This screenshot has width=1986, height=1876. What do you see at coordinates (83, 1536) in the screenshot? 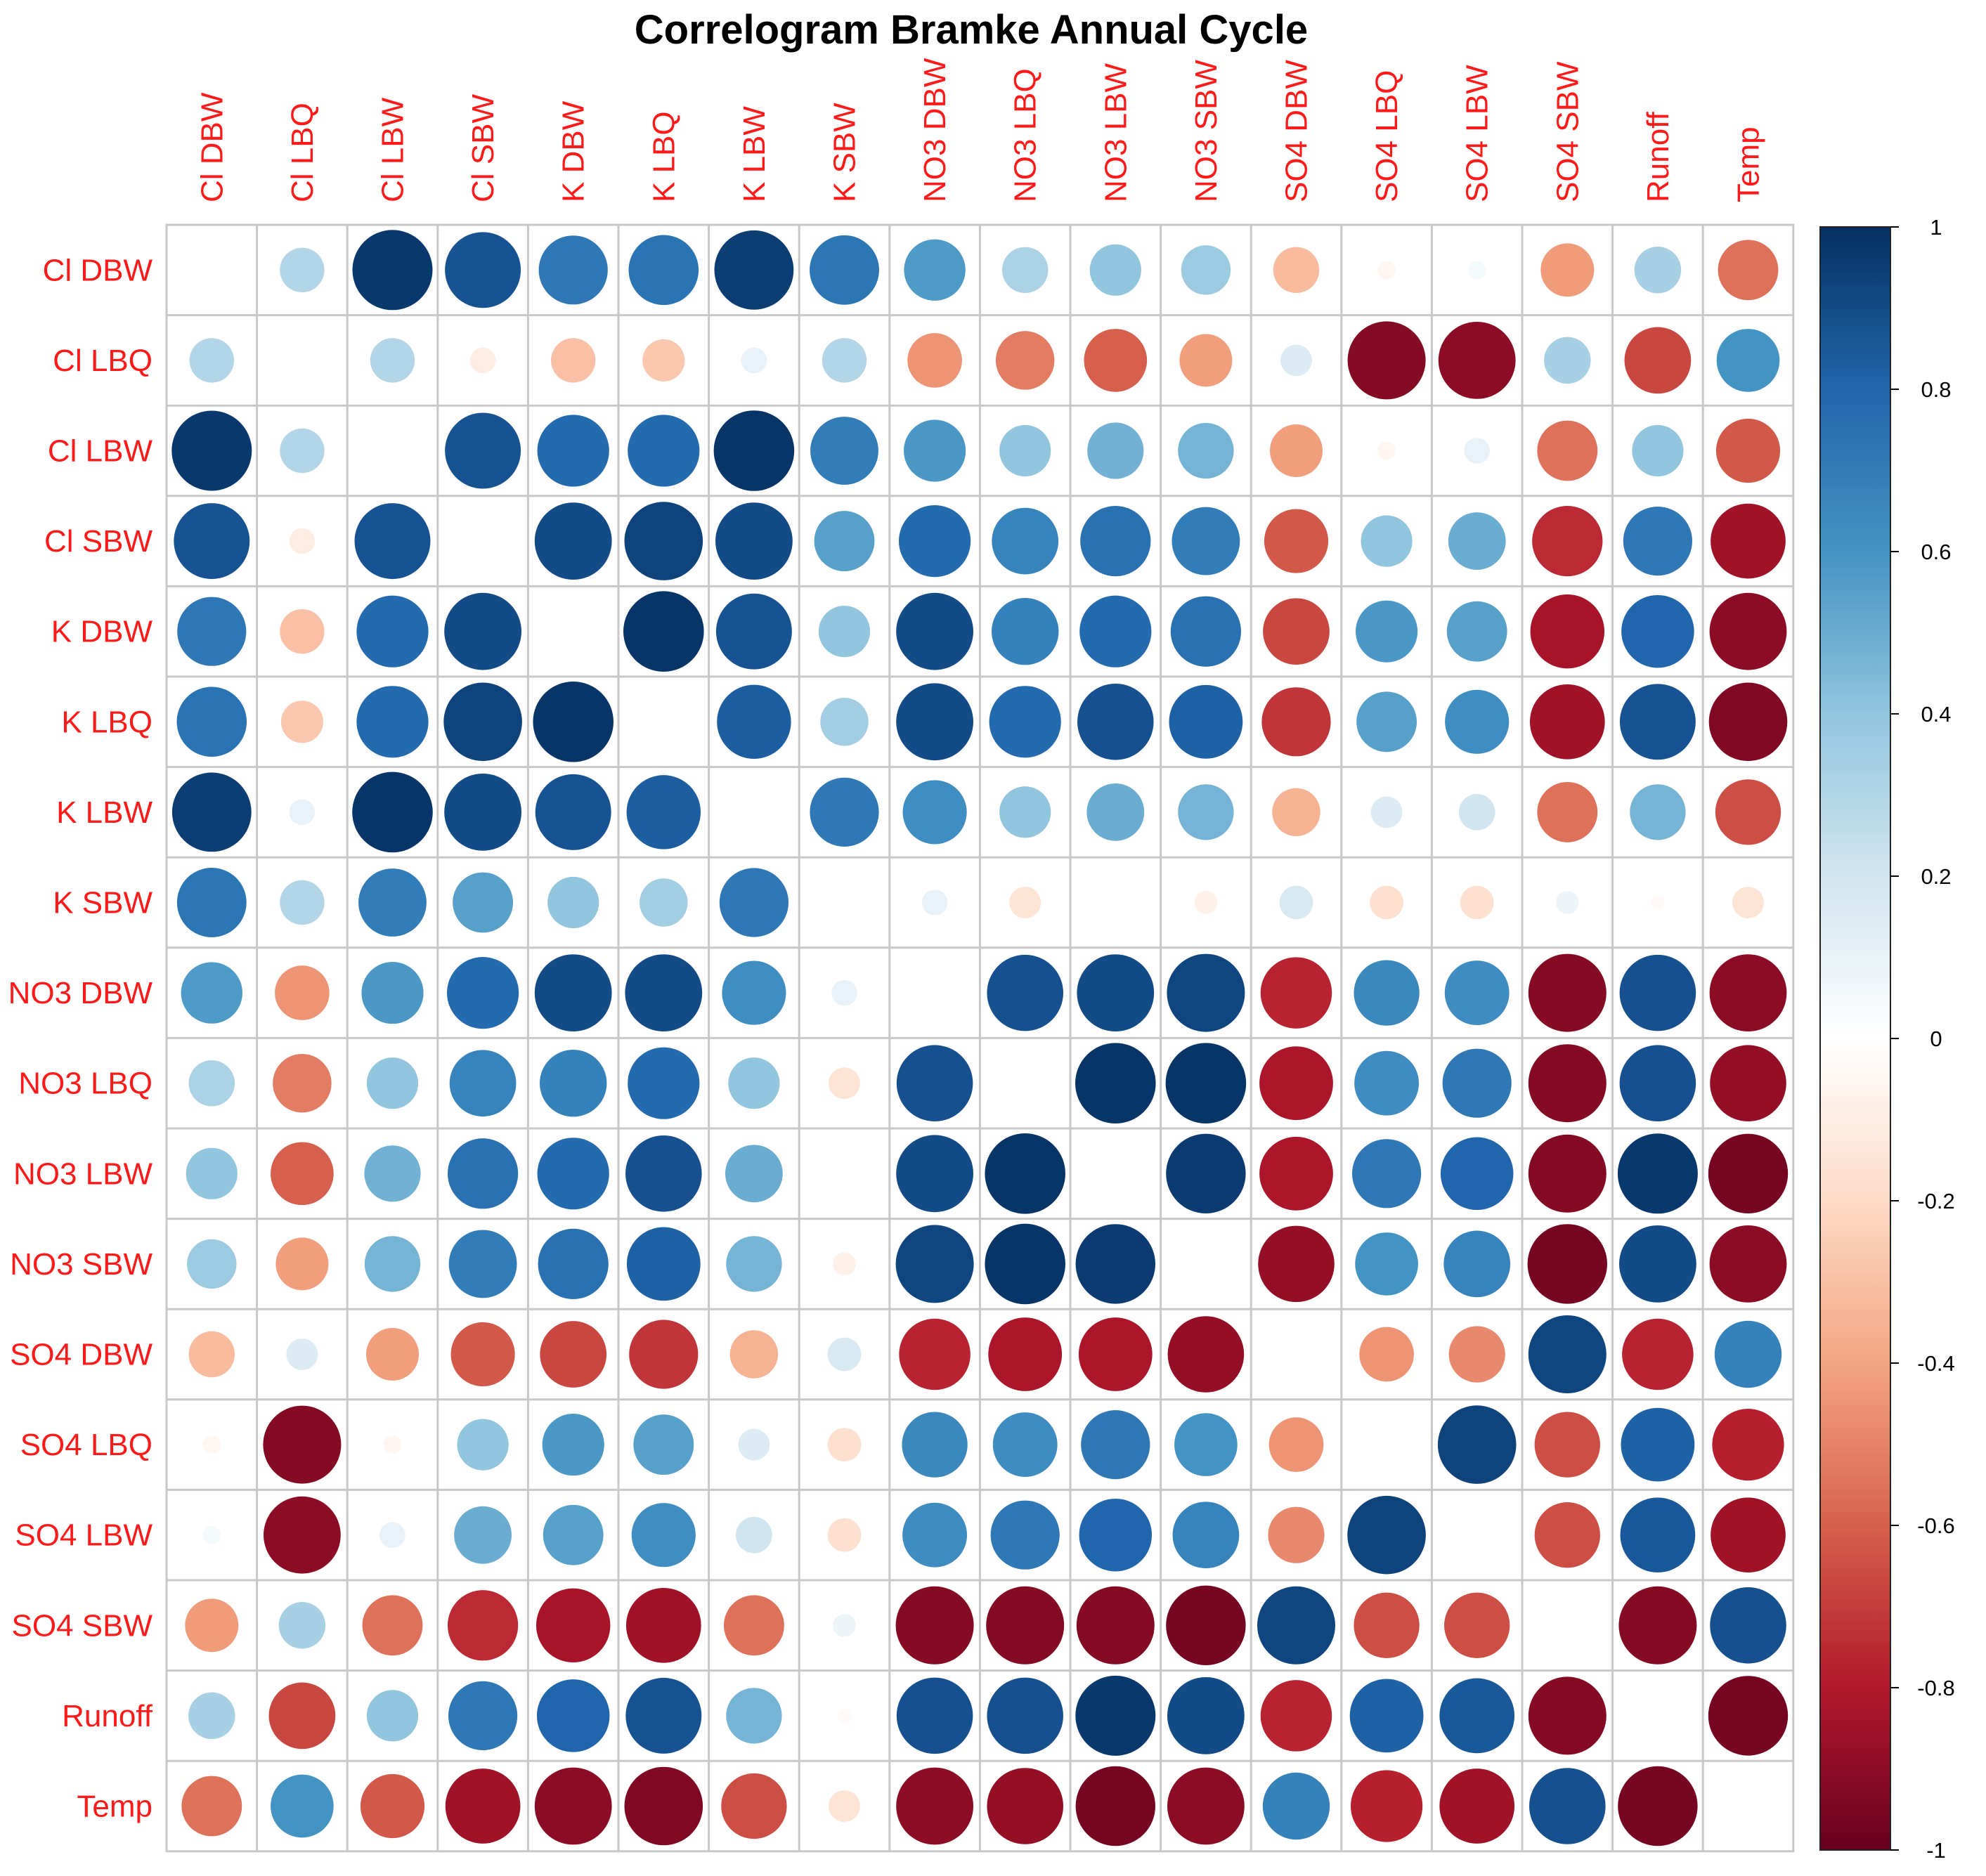
I see `row-label: SO4 LBW` at bounding box center [83, 1536].